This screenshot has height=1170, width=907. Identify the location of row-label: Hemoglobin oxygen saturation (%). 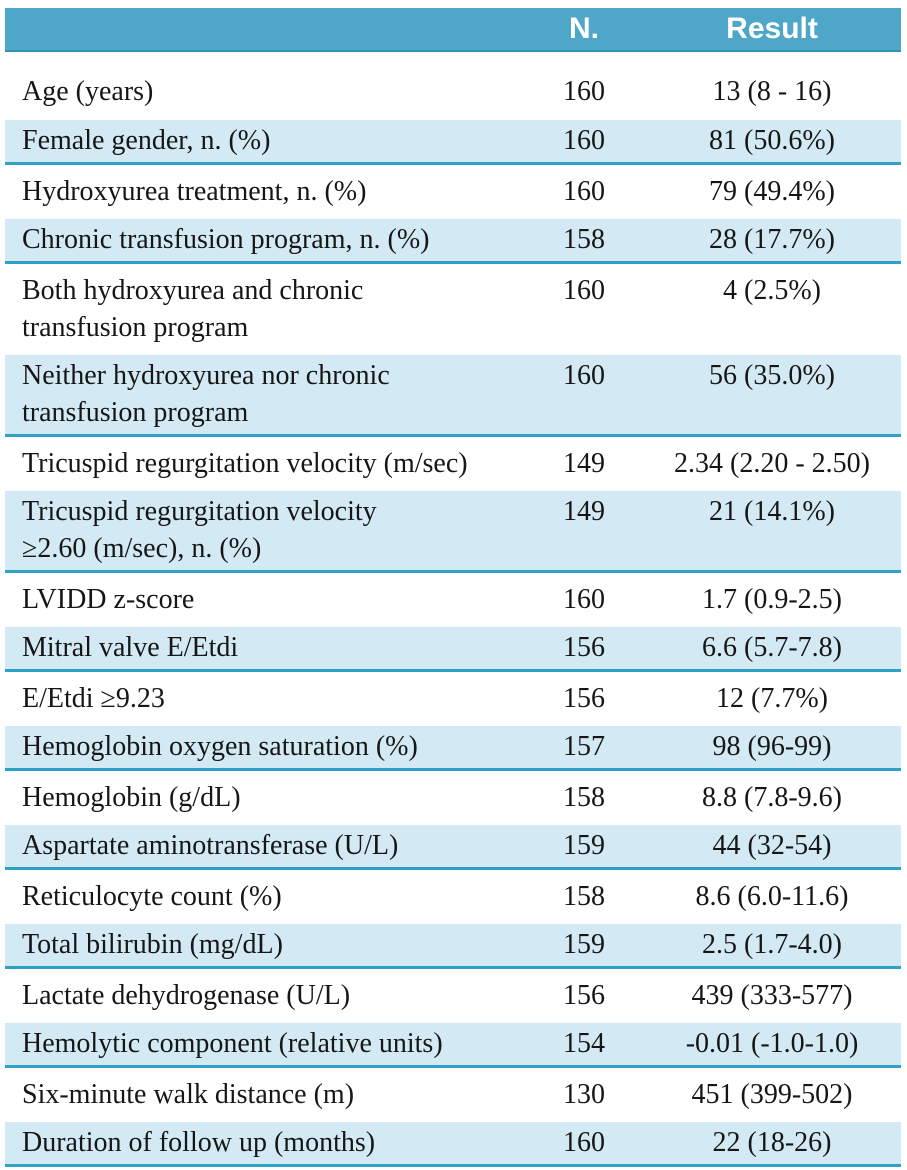
(265, 748).